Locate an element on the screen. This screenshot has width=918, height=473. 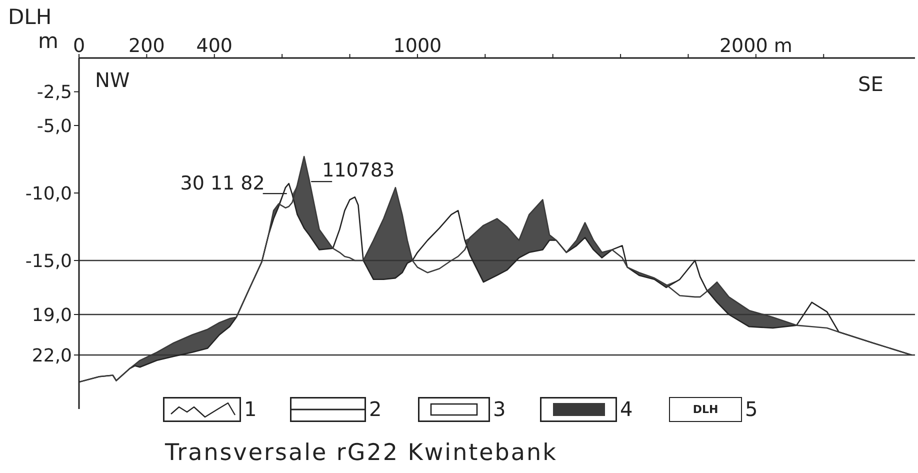
y-tick-label: -2,5 is located at coordinates (54, 93).